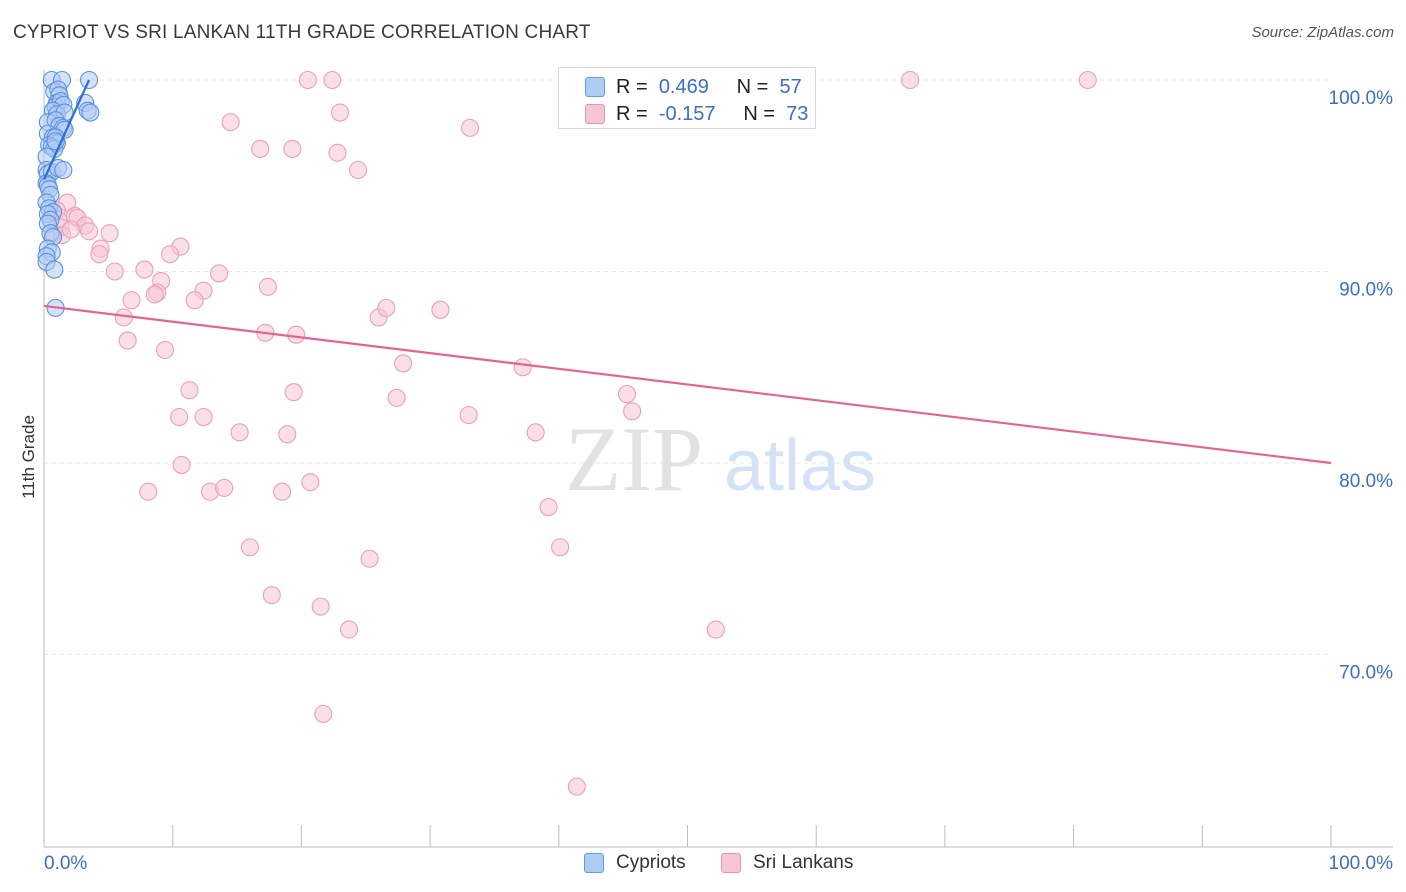 This screenshot has width=1406, height=892. I want to click on watermark-atlas: atlas, so click(800, 466).